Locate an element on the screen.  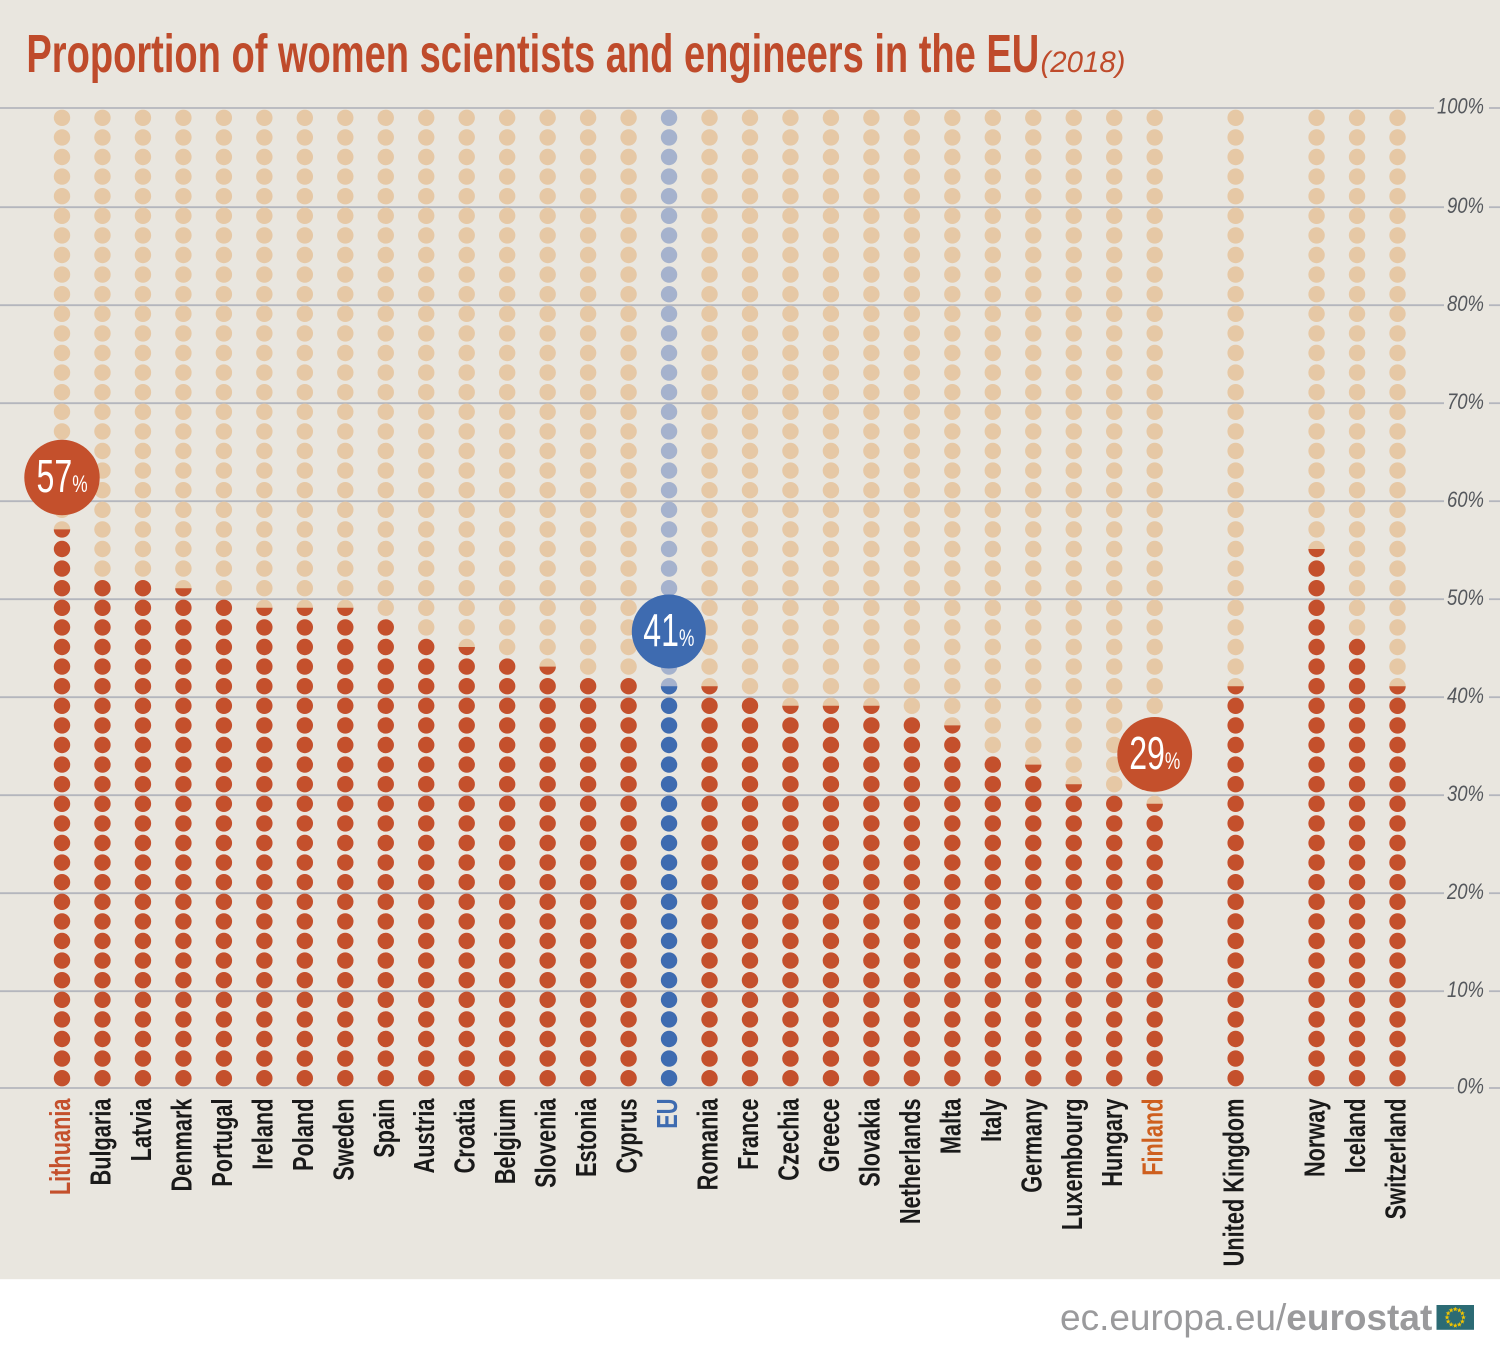
svg-text: Denmark is located at coordinates (183, 1145).